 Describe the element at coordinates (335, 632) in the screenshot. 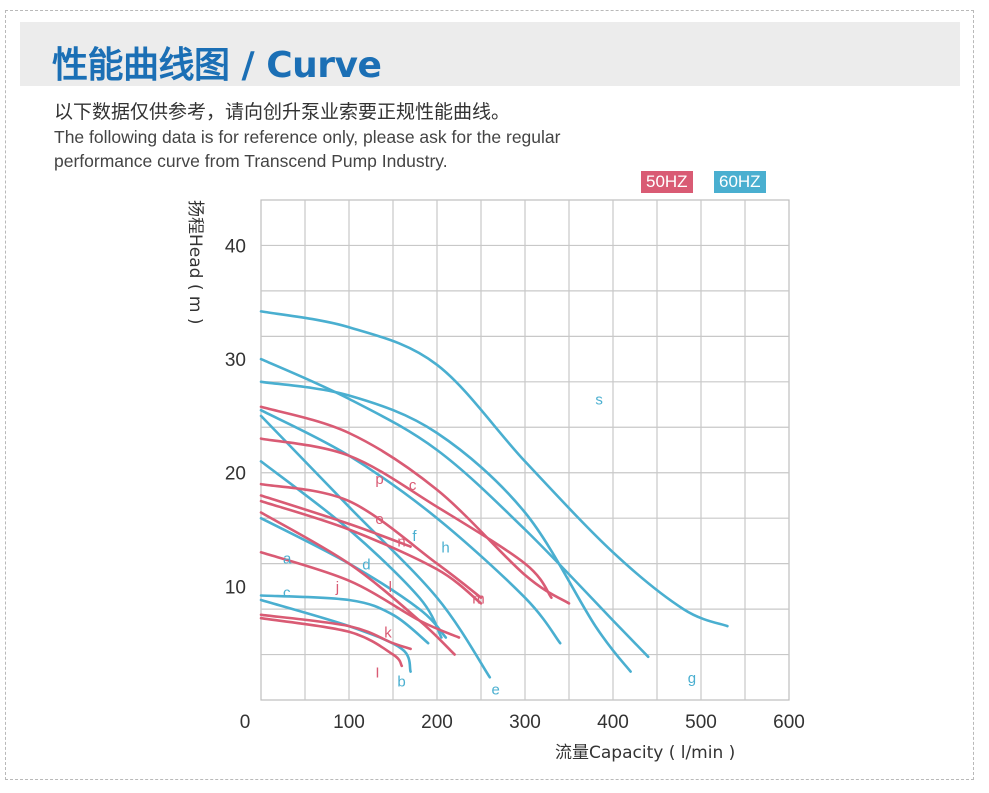

I see `curve-k-50hz` at that location.